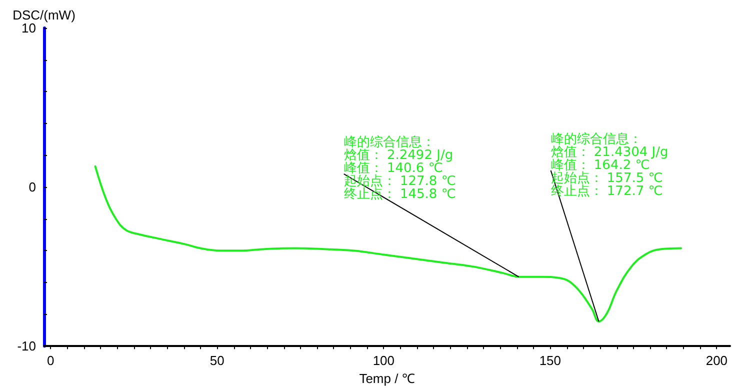  I want to click on x-tick-label: 100, so click(383, 360).